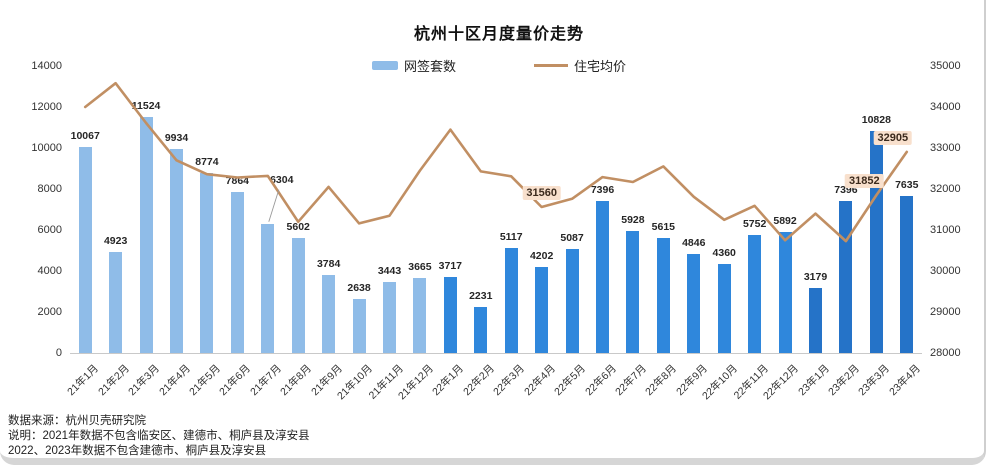  What do you see at coordinates (481, 296) in the screenshot?
I see `bar-value-label: 2231` at bounding box center [481, 296].